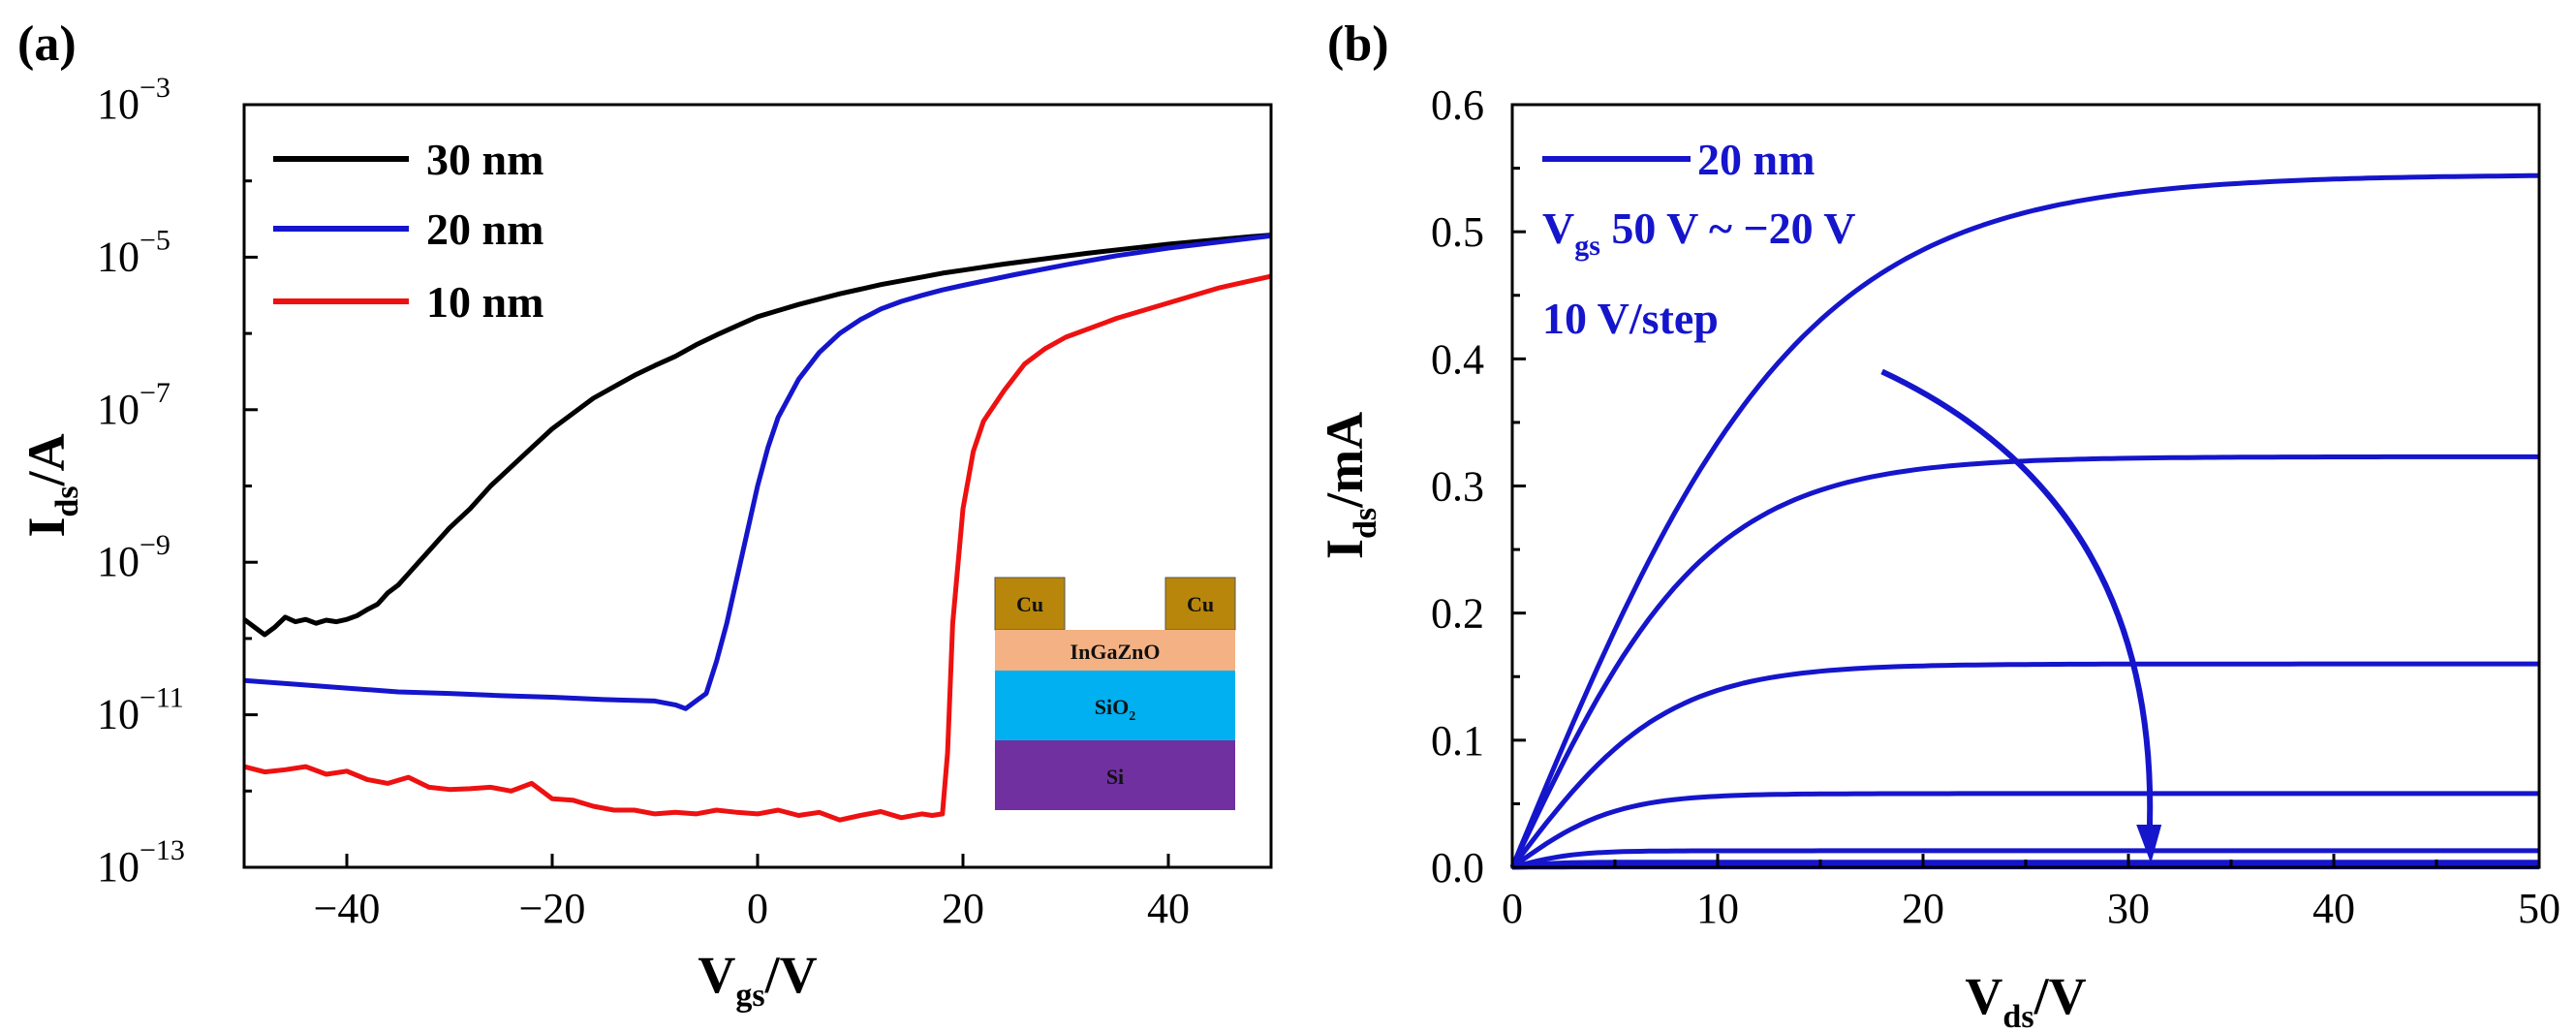 The width and height of the screenshot is (2576, 1033). What do you see at coordinates (2017, 608) in the screenshot?
I see `arrow-shaft` at bounding box center [2017, 608].